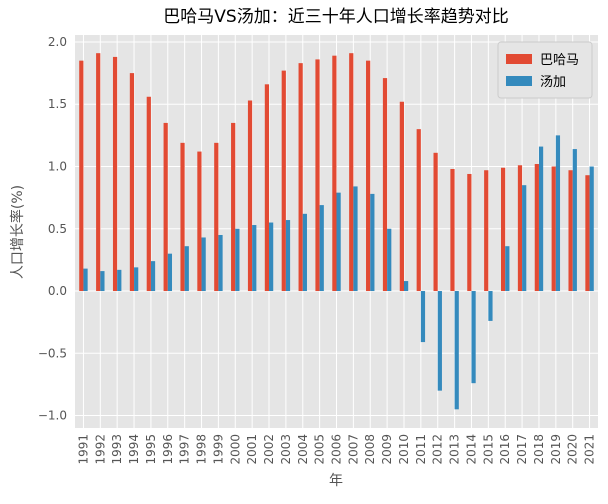 This screenshot has height=504, width=608. What do you see at coordinates (337, 449) in the screenshot?
I see `x-tick-label: 2006` at bounding box center [337, 449].